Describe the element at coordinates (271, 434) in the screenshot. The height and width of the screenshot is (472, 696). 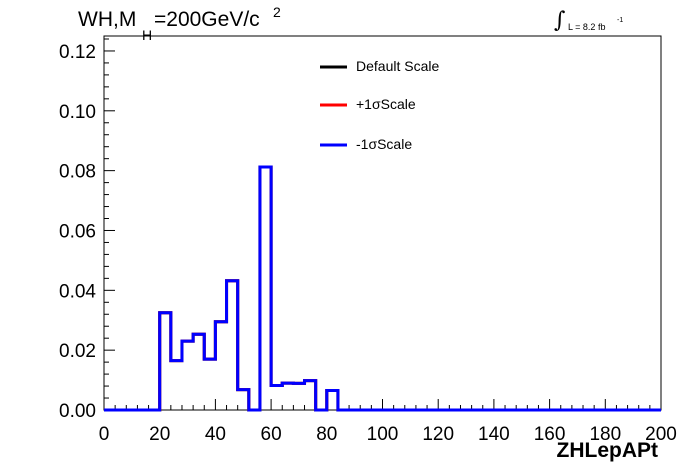
I see `x-tick-label: 60` at that location.